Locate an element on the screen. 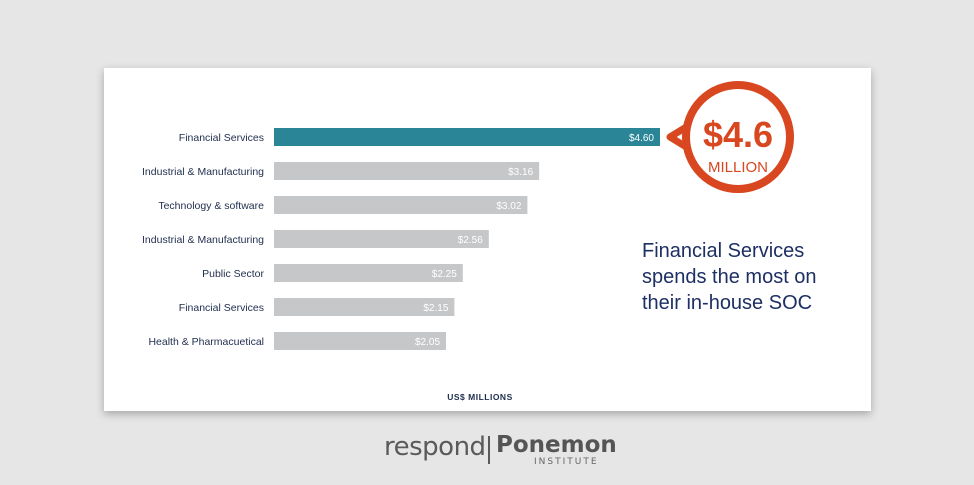  value-label: $3.02 is located at coordinates (508, 206).